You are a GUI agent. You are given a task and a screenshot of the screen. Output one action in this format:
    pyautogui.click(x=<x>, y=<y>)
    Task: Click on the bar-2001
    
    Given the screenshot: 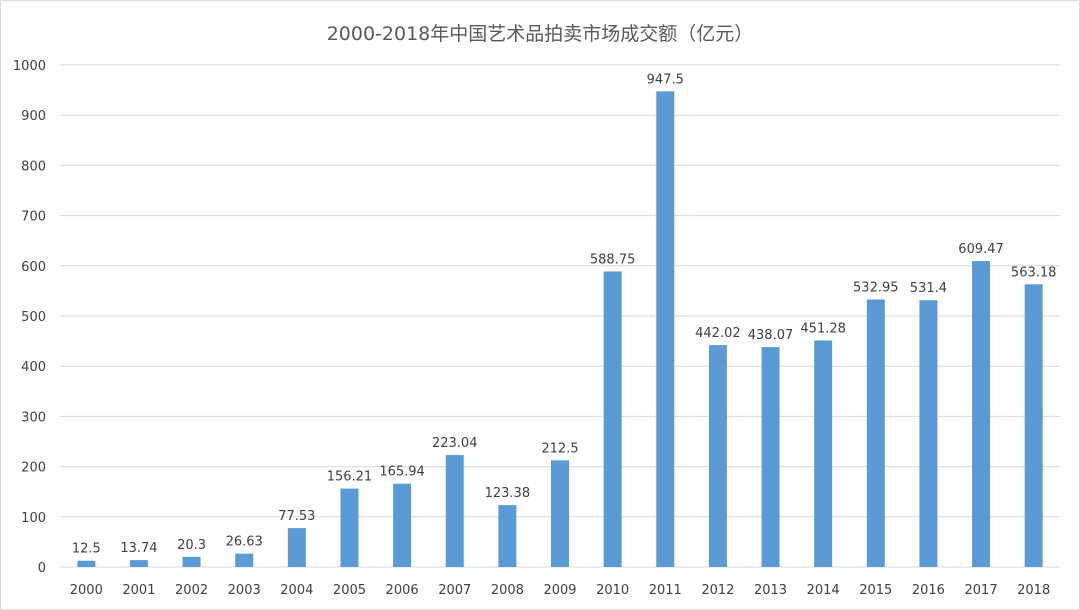 What is the action you would take?
    pyautogui.click(x=138, y=563)
    